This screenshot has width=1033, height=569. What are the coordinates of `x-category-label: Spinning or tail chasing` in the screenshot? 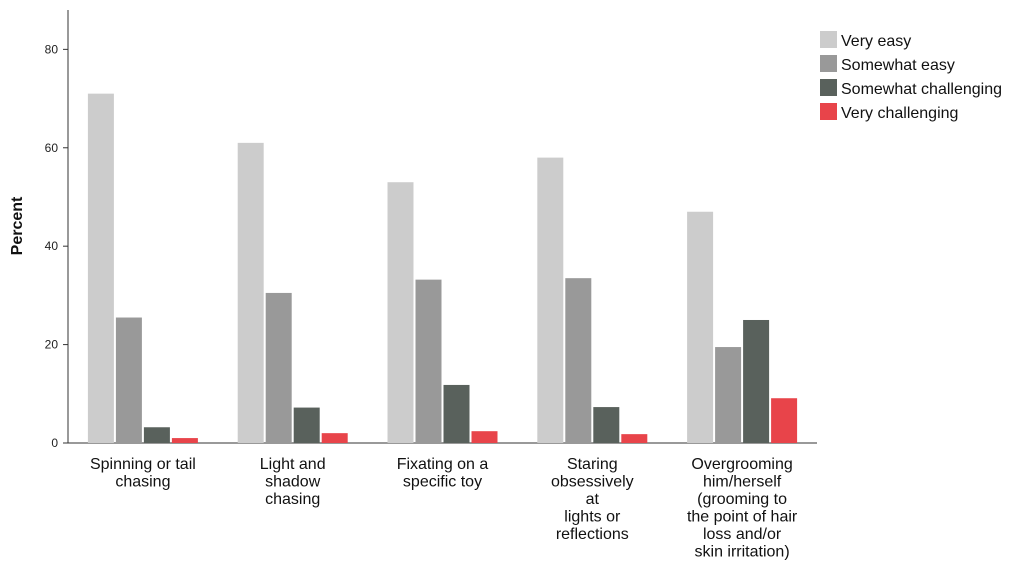 It's located at (143, 473).